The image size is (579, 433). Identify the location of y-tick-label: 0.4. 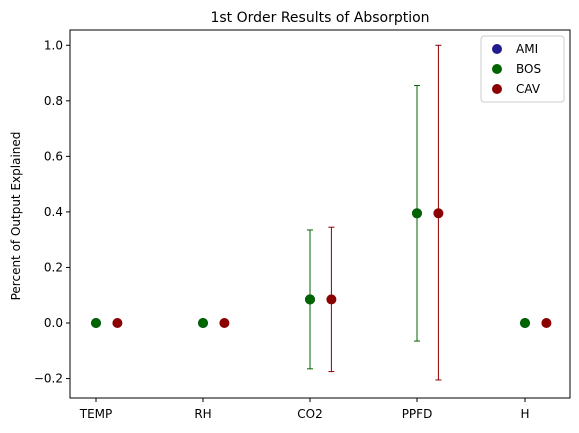
(53, 212).